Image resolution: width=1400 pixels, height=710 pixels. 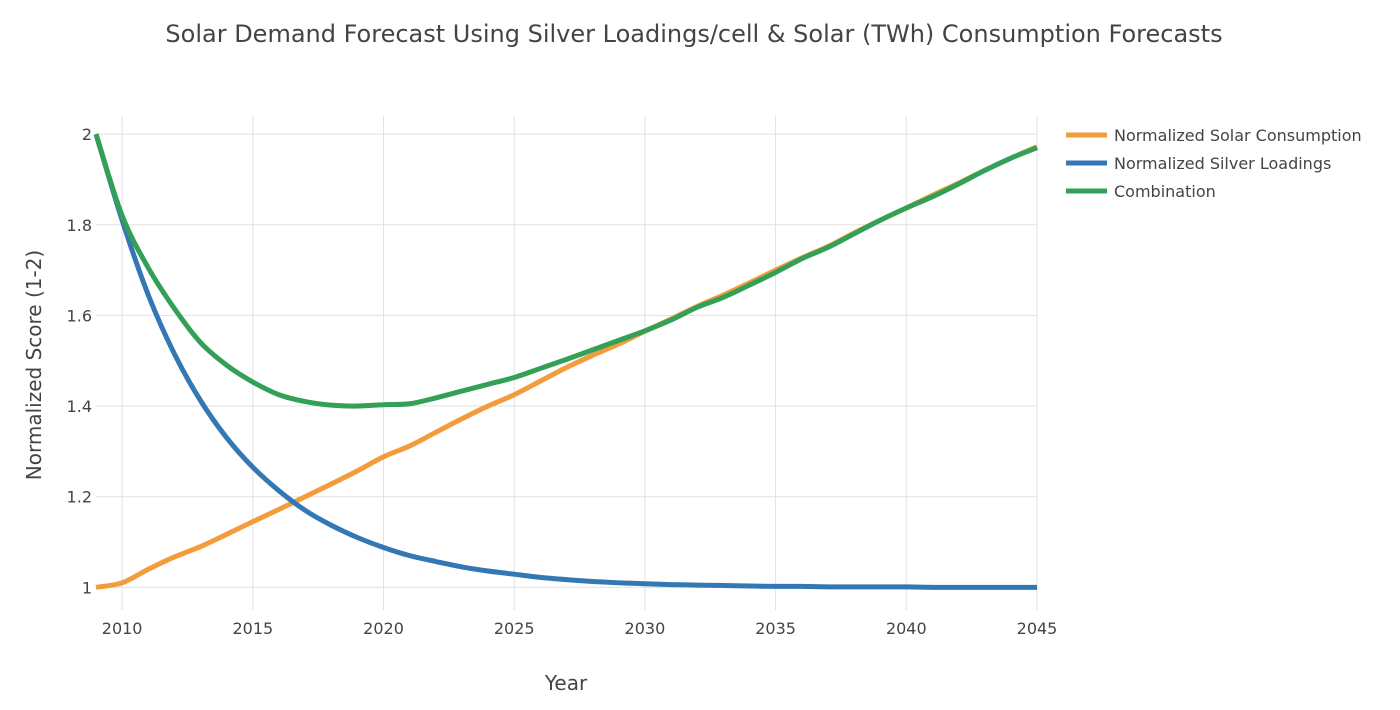 I want to click on x-tick-label: 2025, so click(x=514, y=628).